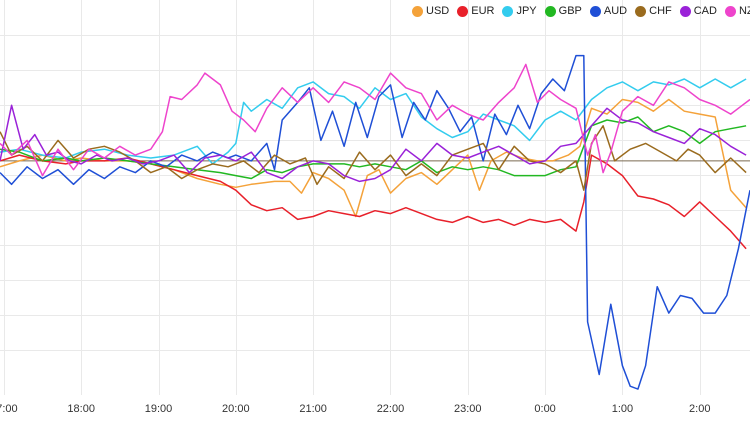  Describe the element at coordinates (737, 11) in the screenshot. I see `legend-item-nzd: NZD` at that location.